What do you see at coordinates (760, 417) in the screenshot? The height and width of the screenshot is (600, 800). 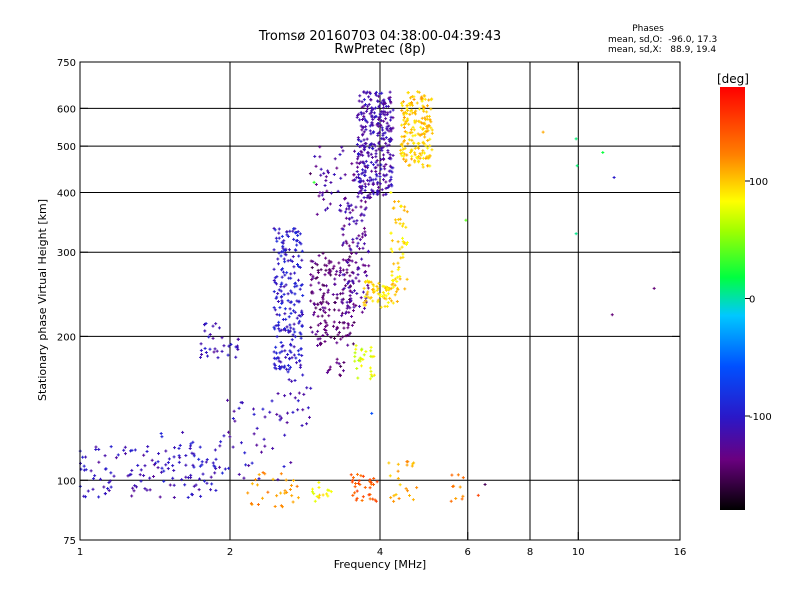 I see `colorbar-tick-label: -100` at bounding box center [760, 417].